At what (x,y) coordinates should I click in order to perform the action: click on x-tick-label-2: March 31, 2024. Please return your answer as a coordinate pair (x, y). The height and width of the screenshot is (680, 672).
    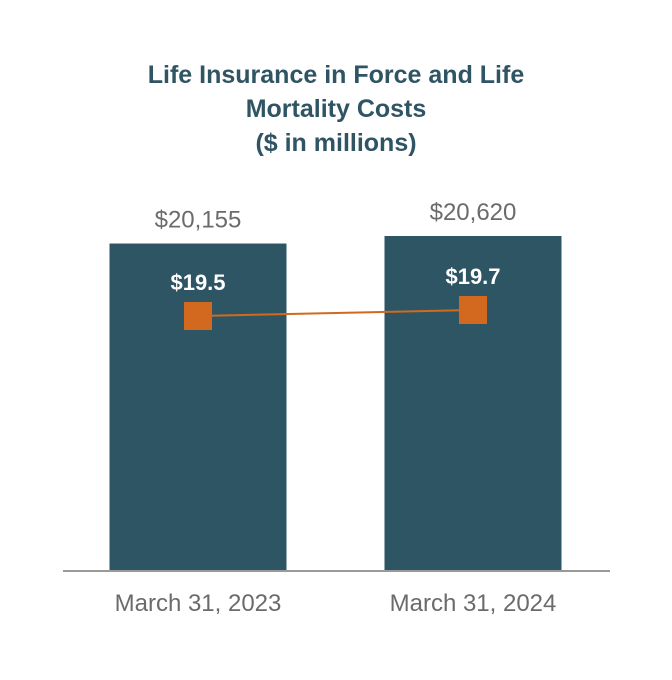
    Looking at the image, I should click on (473, 603).